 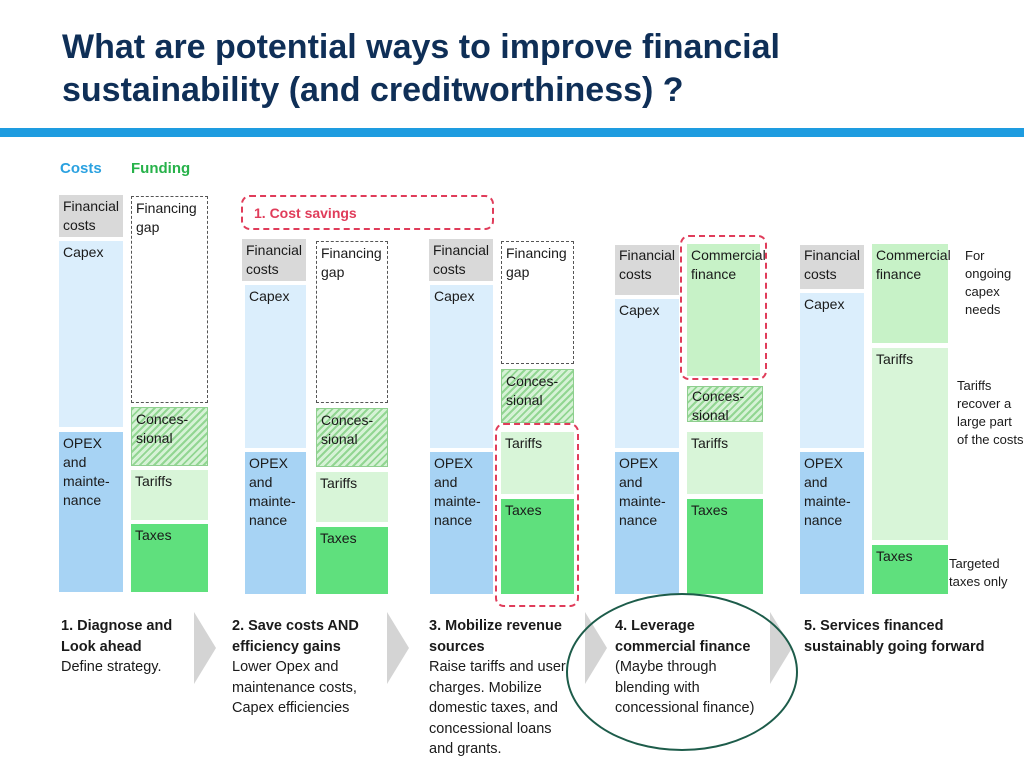 What do you see at coordinates (536, 262) in the screenshot?
I see `stage3-financing-gap-label: Financing gap` at bounding box center [536, 262].